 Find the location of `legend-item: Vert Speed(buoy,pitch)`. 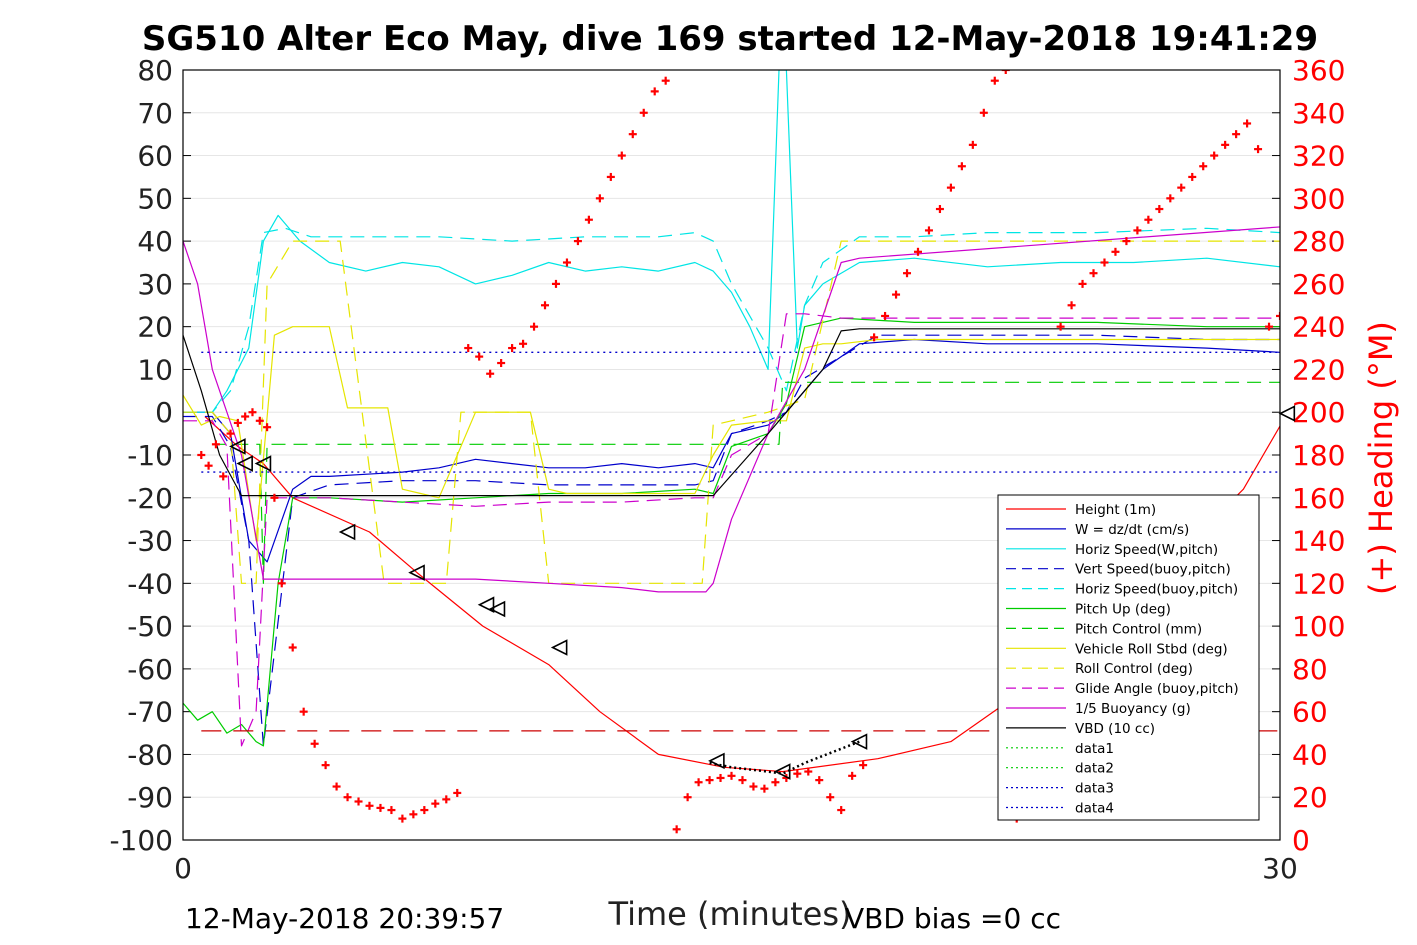

legend-item: Vert Speed(buoy,pitch) is located at coordinates (1118, 570).